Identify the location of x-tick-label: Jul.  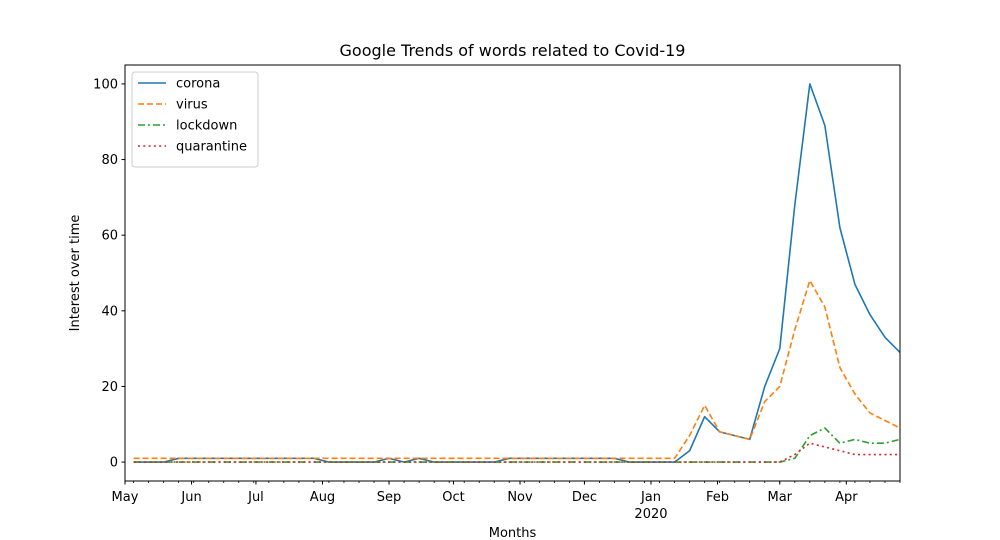
(255, 497).